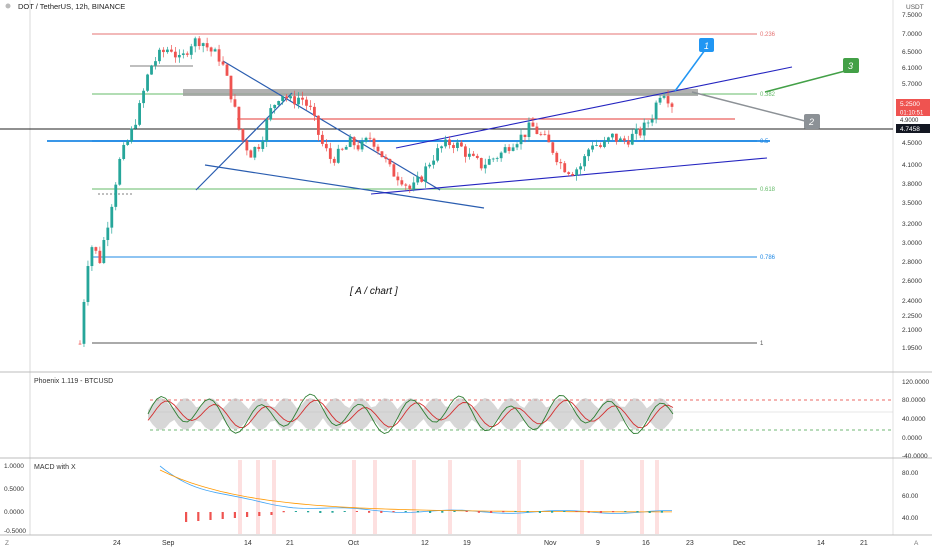 Image resolution: width=932 pixels, height=550 pixels. Describe the element at coordinates (462, 543) in the screenshot. I see `time-axis: Z A 24 Sep 14 21 Oct 12 19 Nov 9 16 23 Dec 14 21` at that location.